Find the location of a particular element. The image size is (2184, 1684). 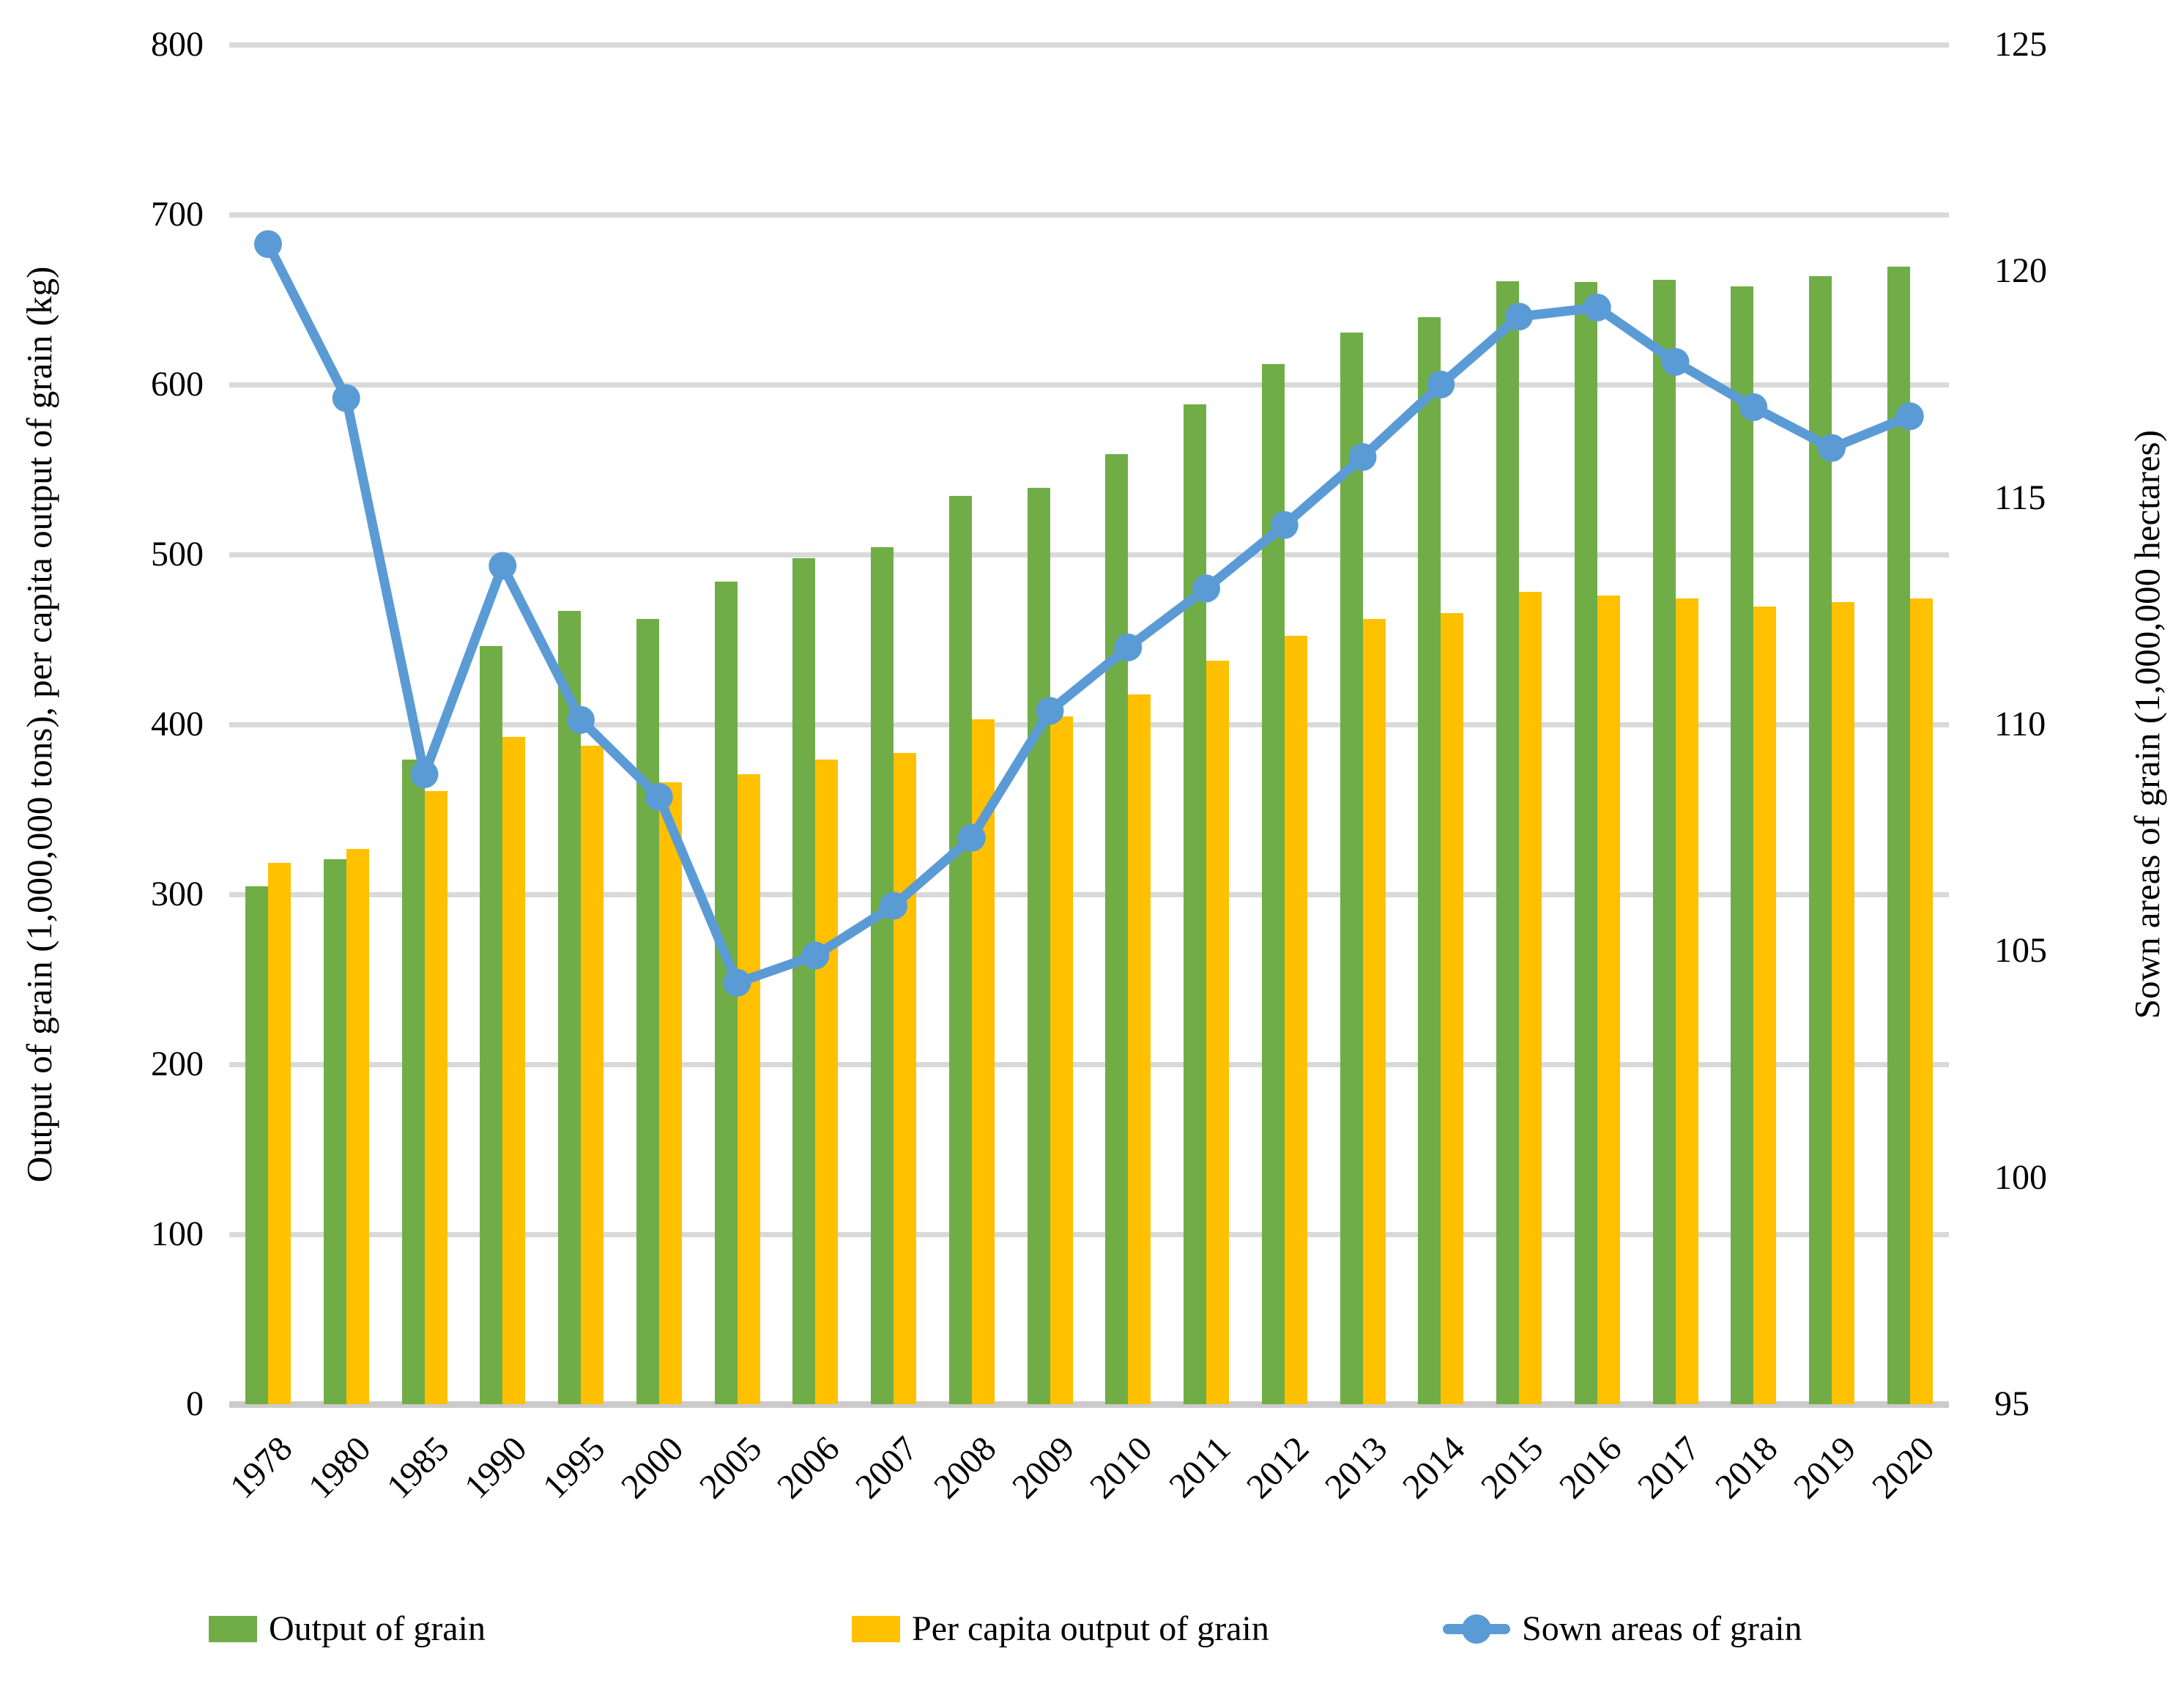

right-axis-tick-label: 95 is located at coordinates (2011, 1403).